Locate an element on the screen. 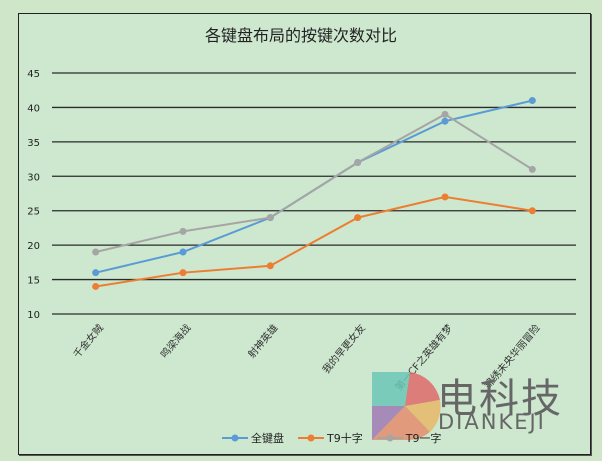 This screenshot has height=461, width=602. y-tick-label: 35 is located at coordinates (33, 143).